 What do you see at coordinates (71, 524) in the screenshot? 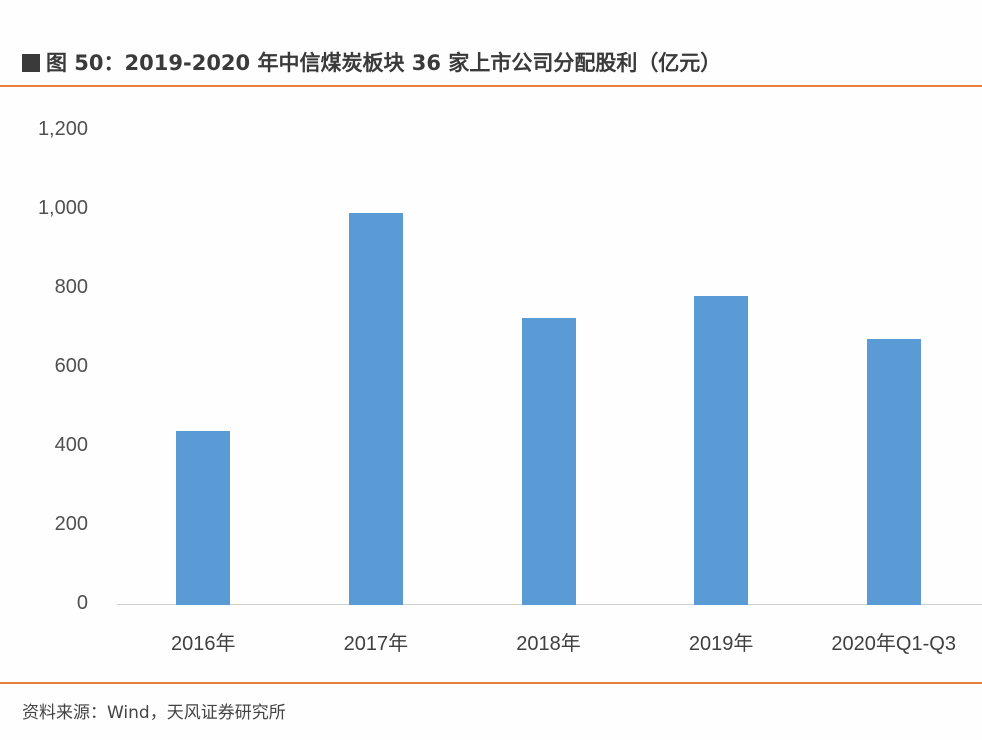
I see `y-tick-label: 200` at bounding box center [71, 524].